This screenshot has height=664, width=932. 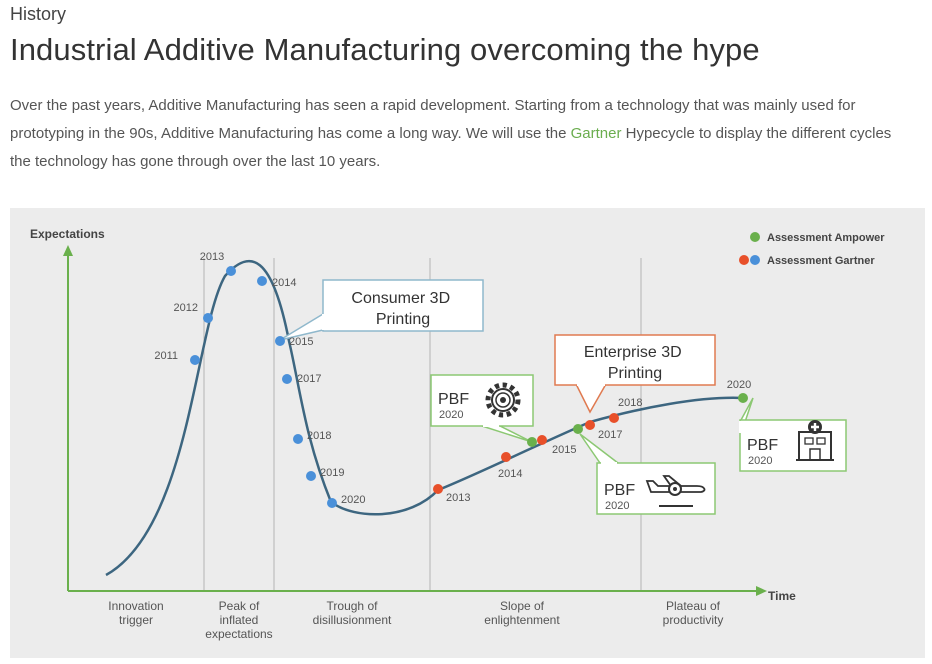 I want to click on enterprise-callout-text: Enterprise 3D Printing, so click(x=635, y=363).